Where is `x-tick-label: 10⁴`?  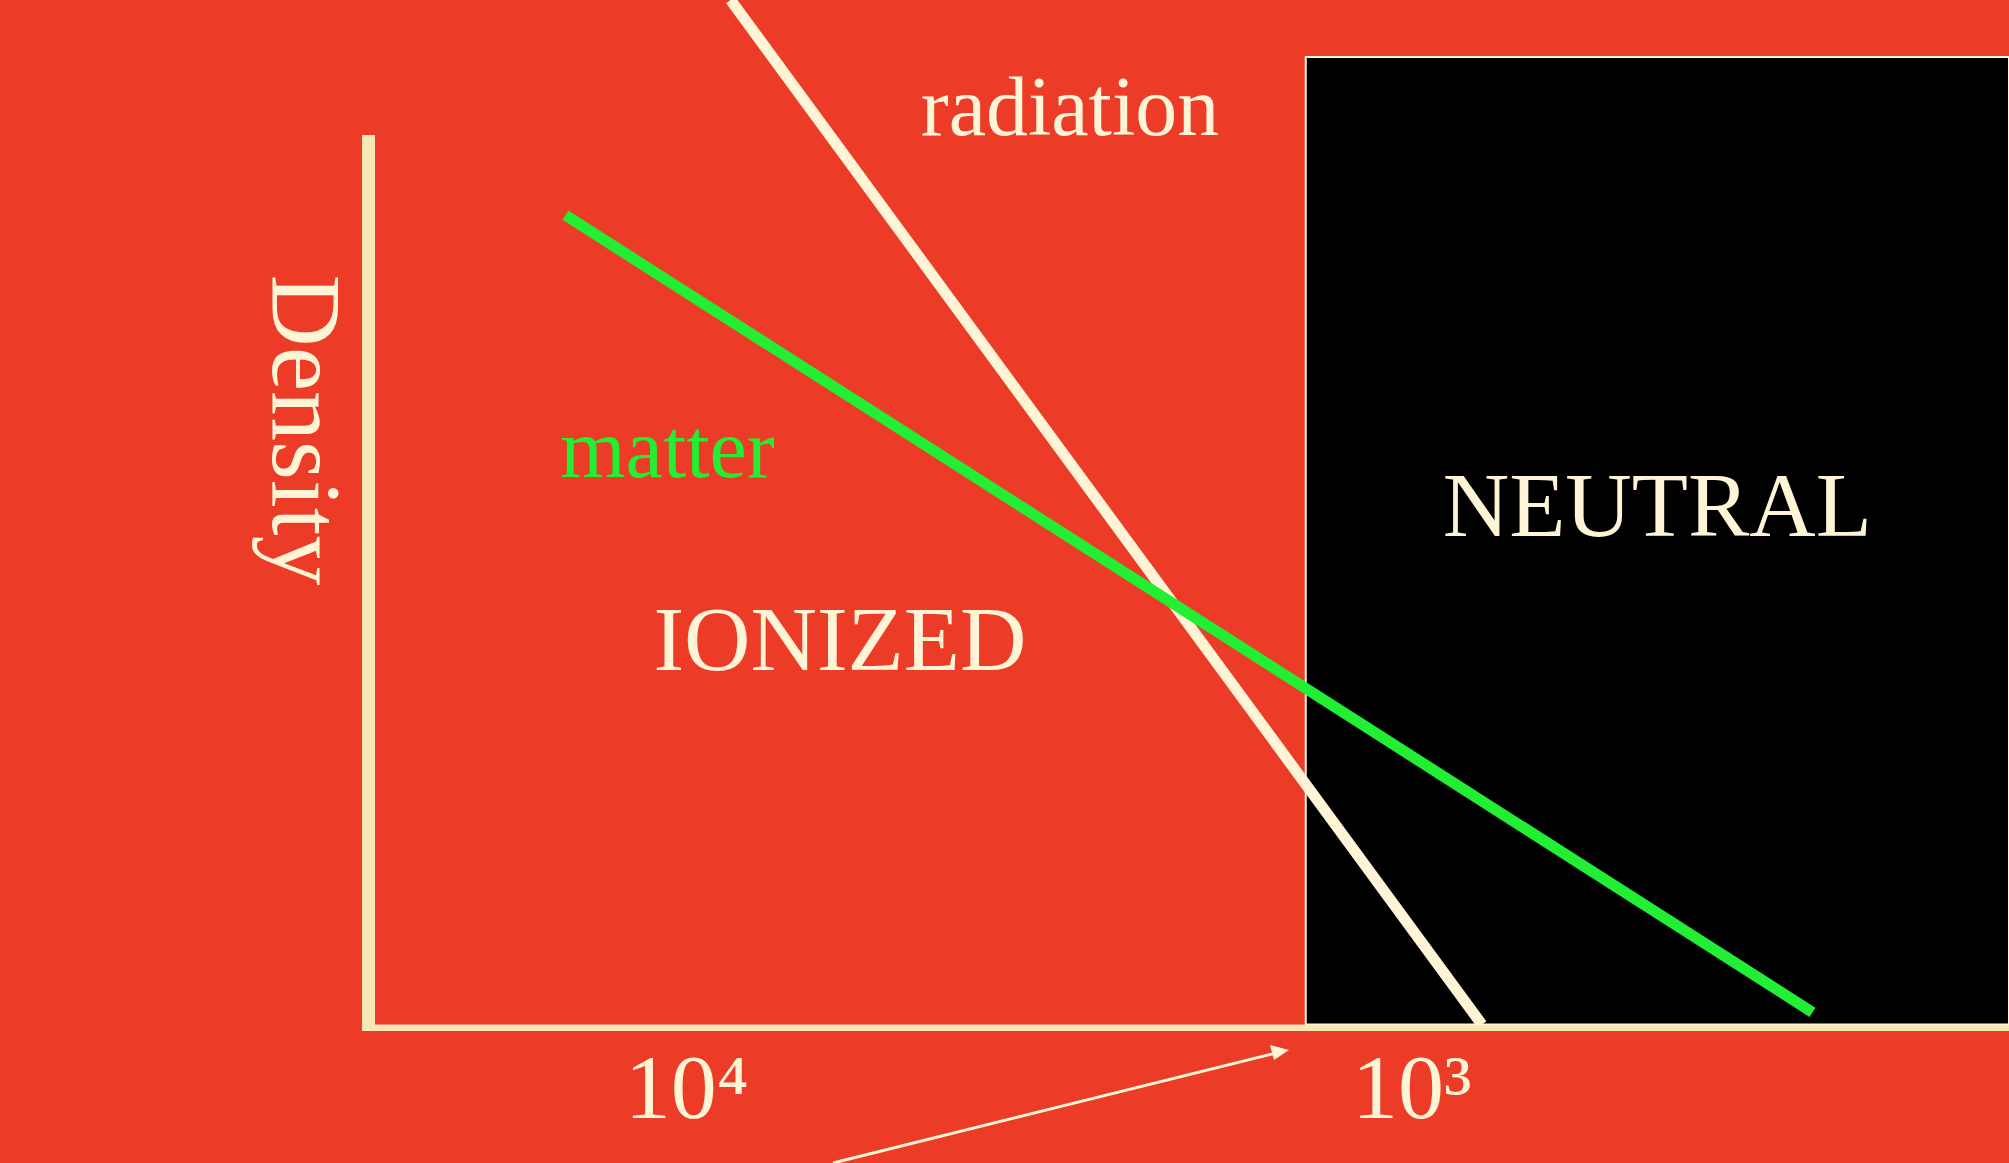
x-tick-label: 10⁴ is located at coordinates (686, 1086).